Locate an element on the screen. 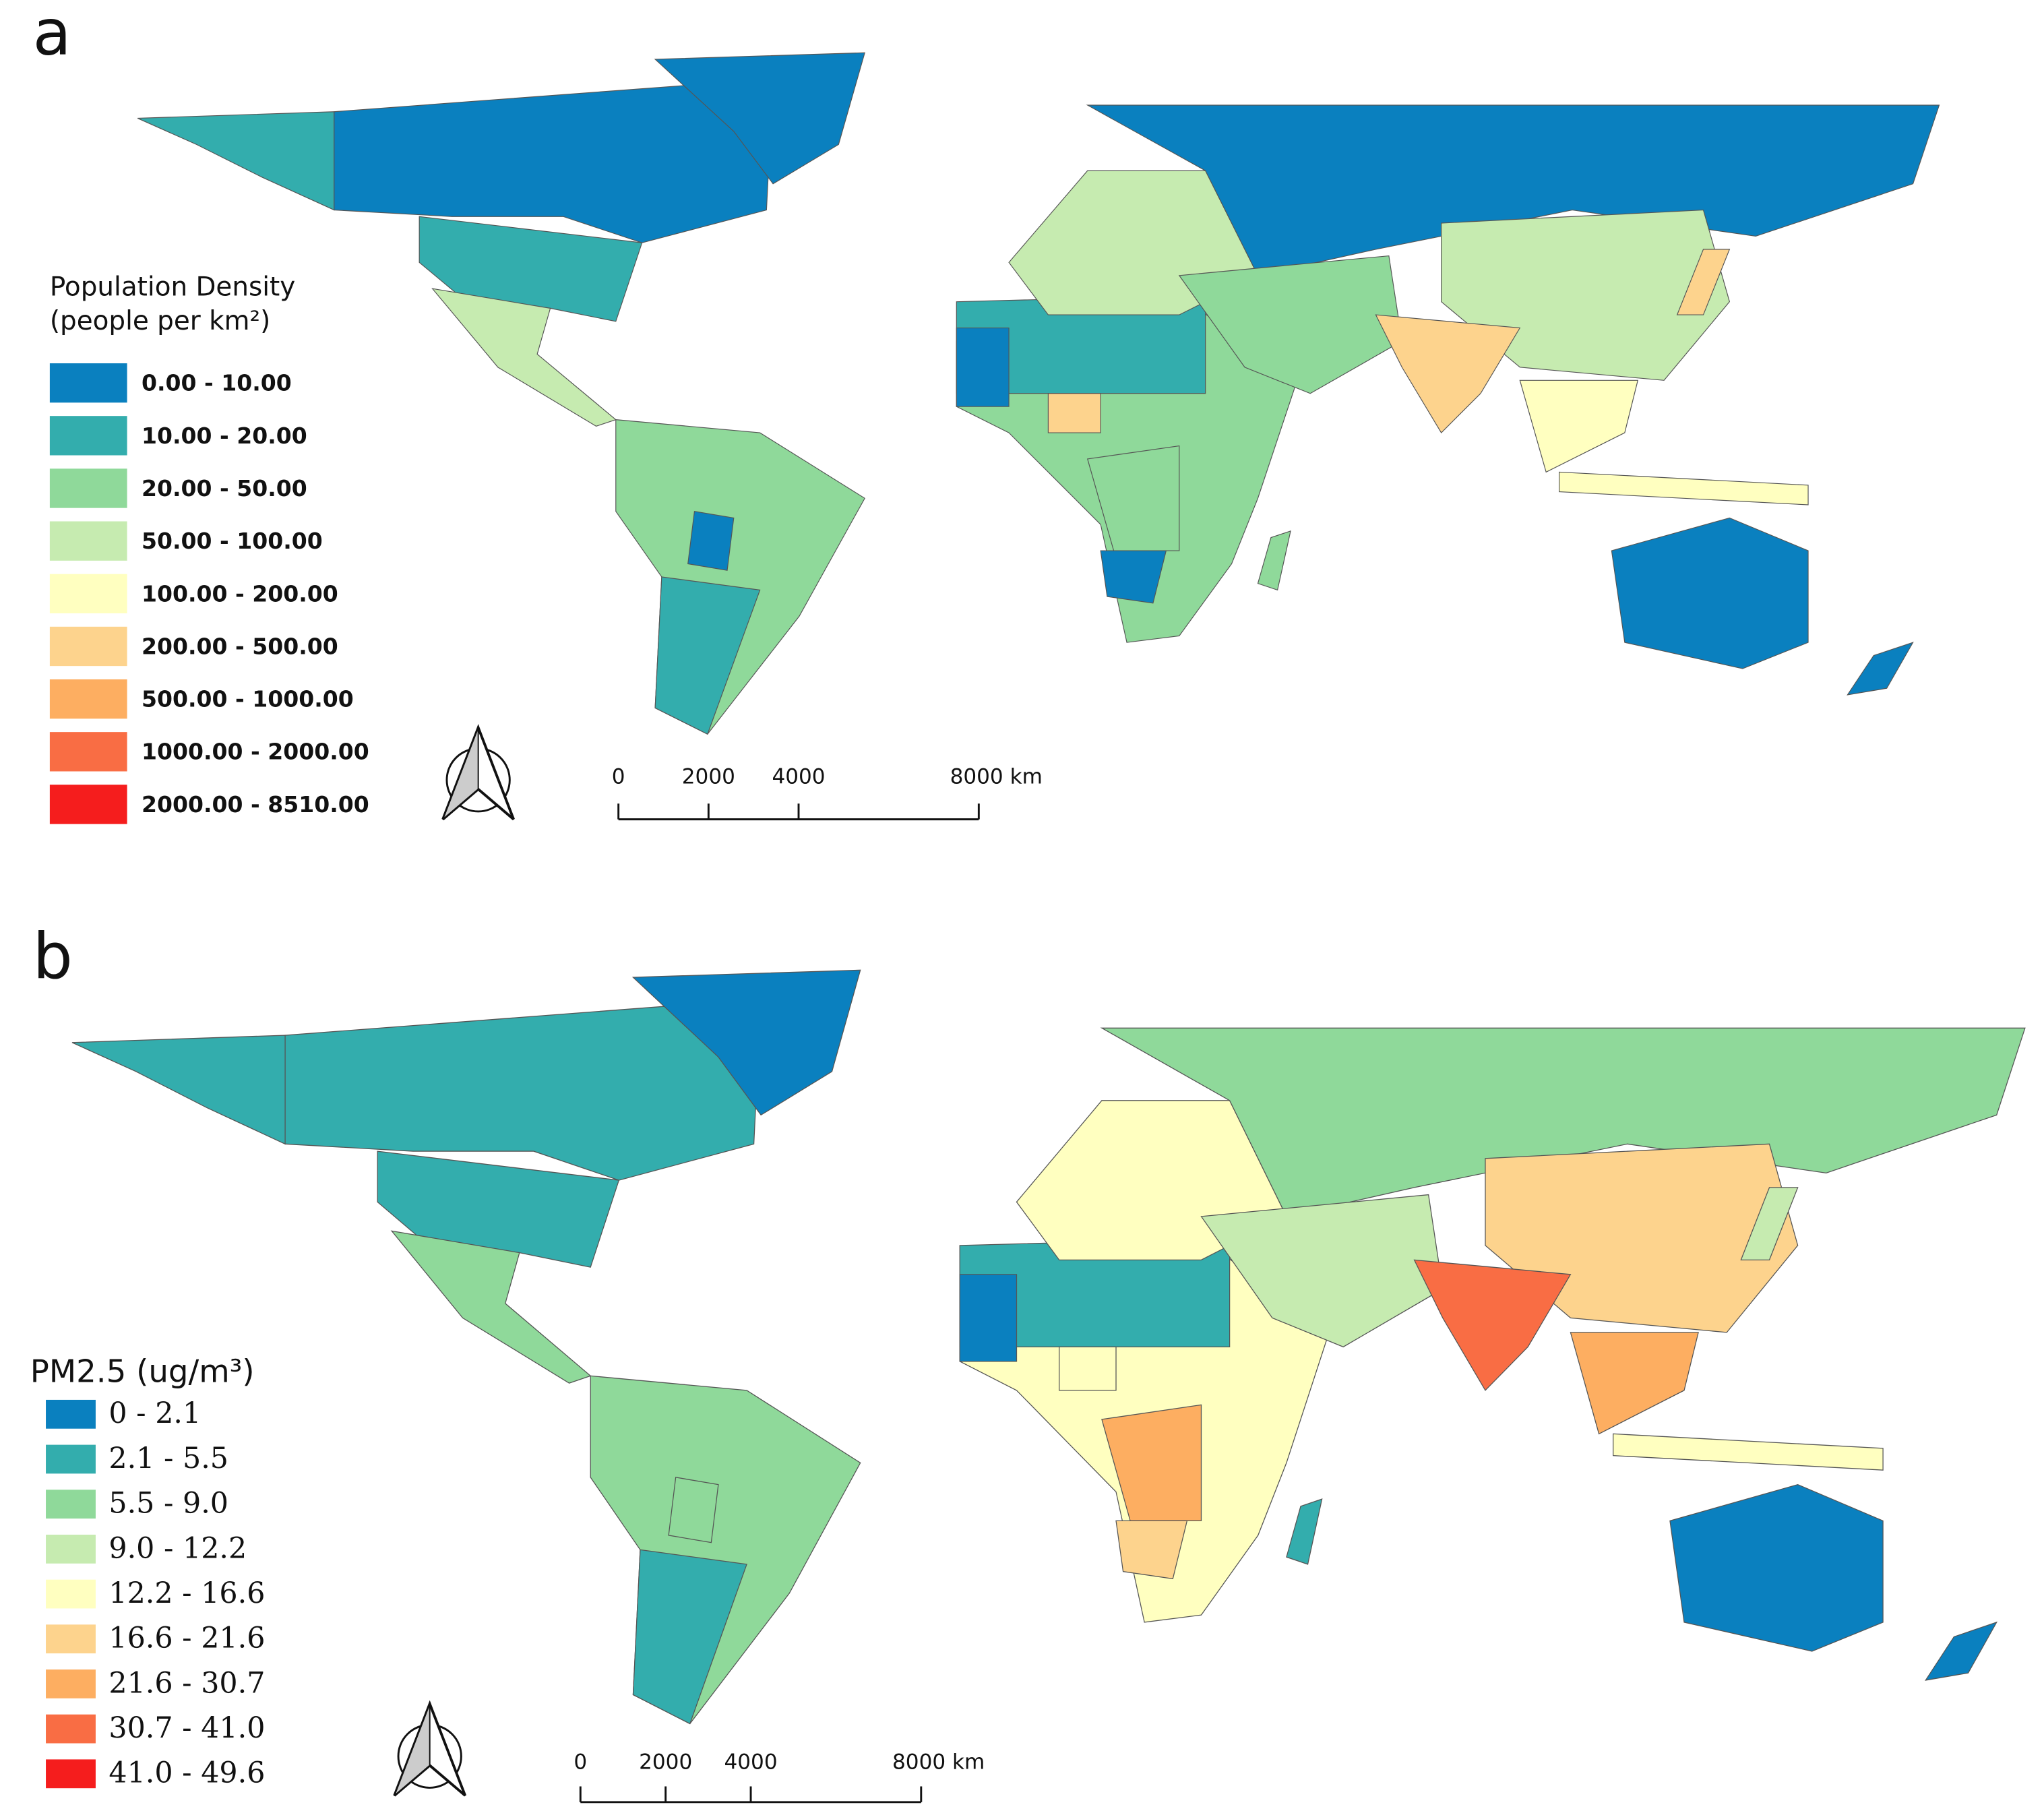  legend-label: 9.0 - 12.2 is located at coordinates (178, 1548).